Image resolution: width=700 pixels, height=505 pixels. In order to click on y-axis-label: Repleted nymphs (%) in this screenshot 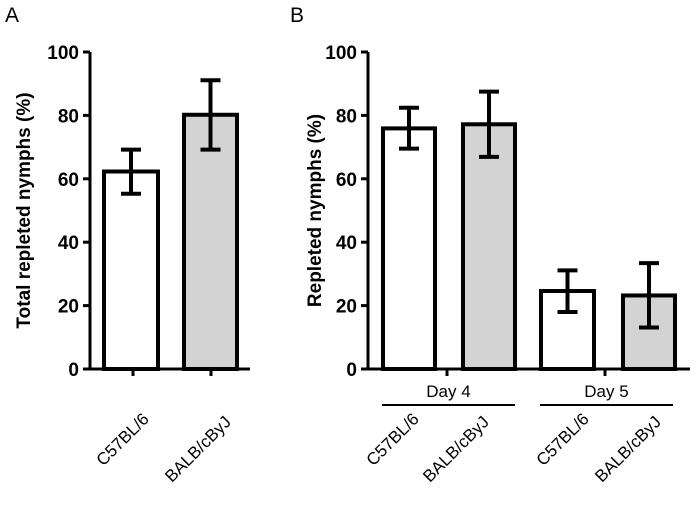, I will do `click(315, 210)`.